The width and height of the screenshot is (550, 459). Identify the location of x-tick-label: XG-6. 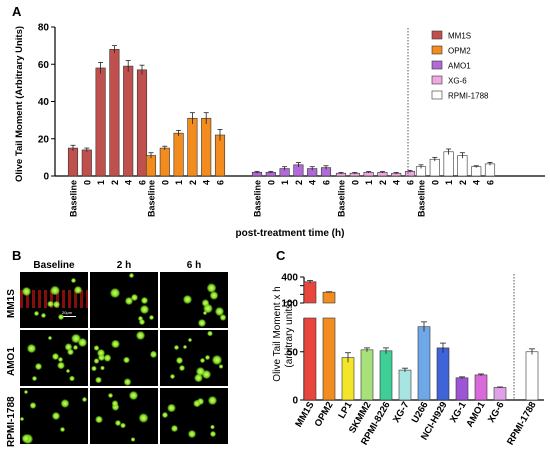
(496, 412).